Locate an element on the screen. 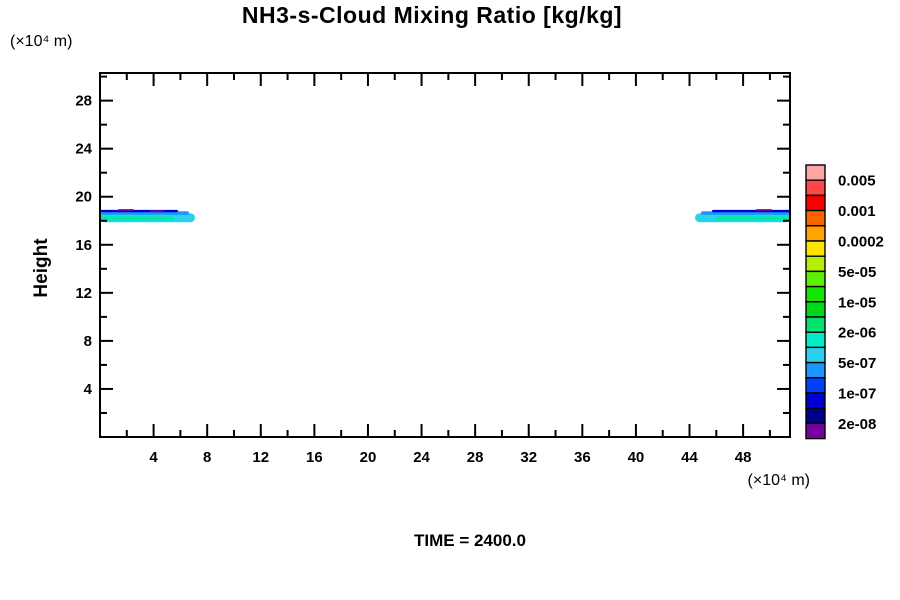 The image size is (900, 600). y-tick-label: 8 is located at coordinates (88, 341).